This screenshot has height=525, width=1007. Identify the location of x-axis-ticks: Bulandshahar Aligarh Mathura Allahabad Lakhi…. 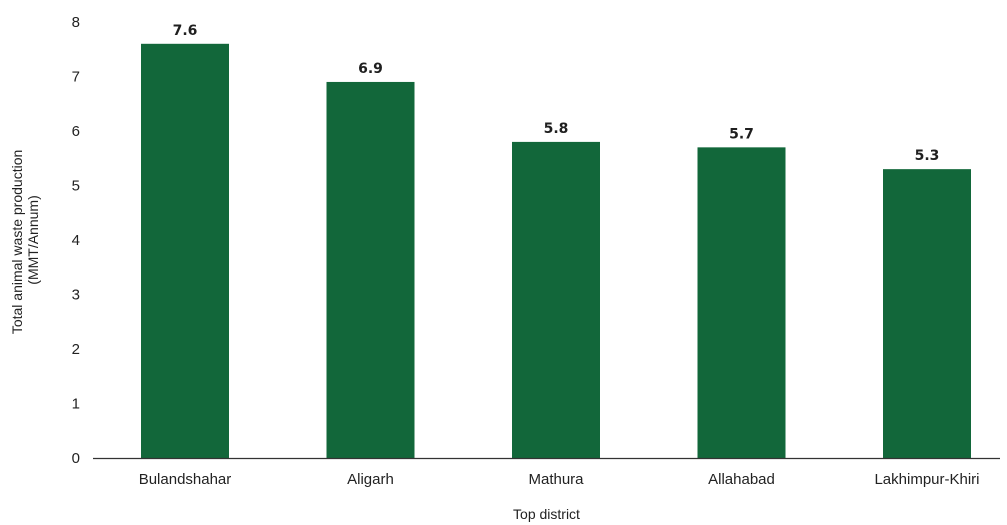
(559, 479).